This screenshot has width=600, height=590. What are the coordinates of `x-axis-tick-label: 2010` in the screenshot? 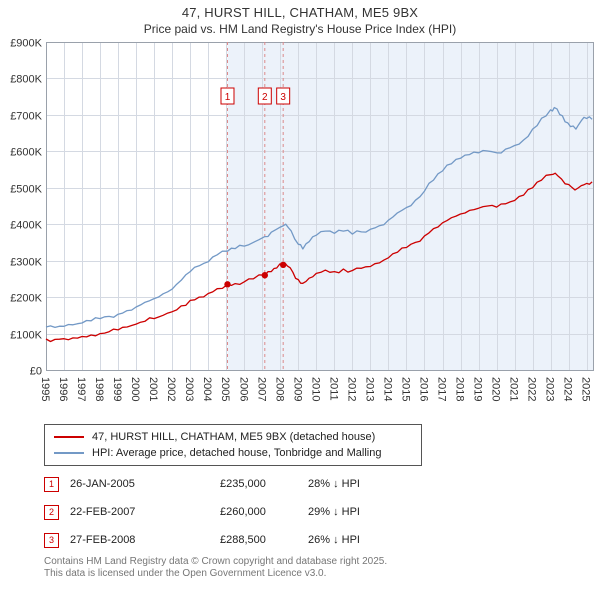 It's located at (315, 389).